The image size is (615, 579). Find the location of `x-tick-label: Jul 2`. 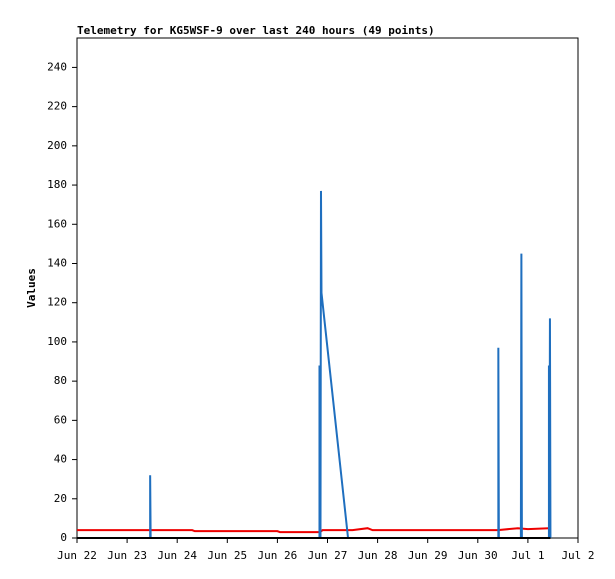

x-tick-label: Jul 2 is located at coordinates (577, 555).